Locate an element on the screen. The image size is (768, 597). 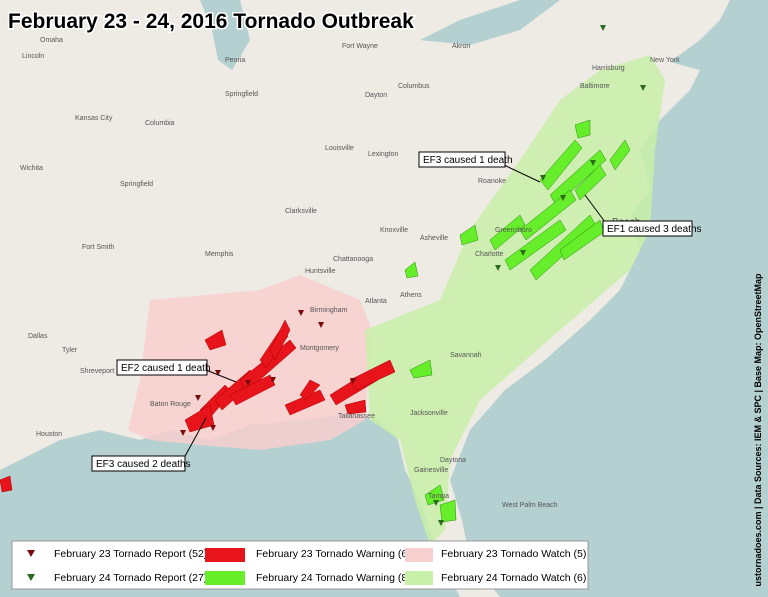
city-label: Daytona is located at coordinates (453, 460).